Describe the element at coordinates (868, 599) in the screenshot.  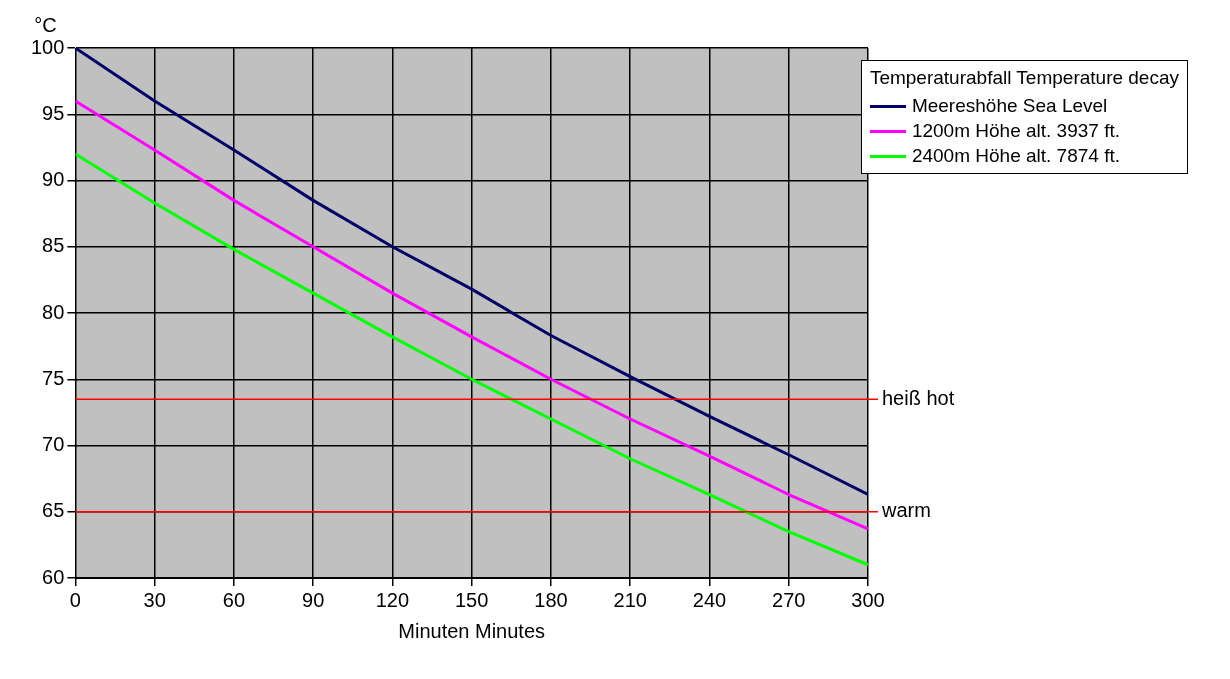
I see `x-tick-label: 300` at that location.